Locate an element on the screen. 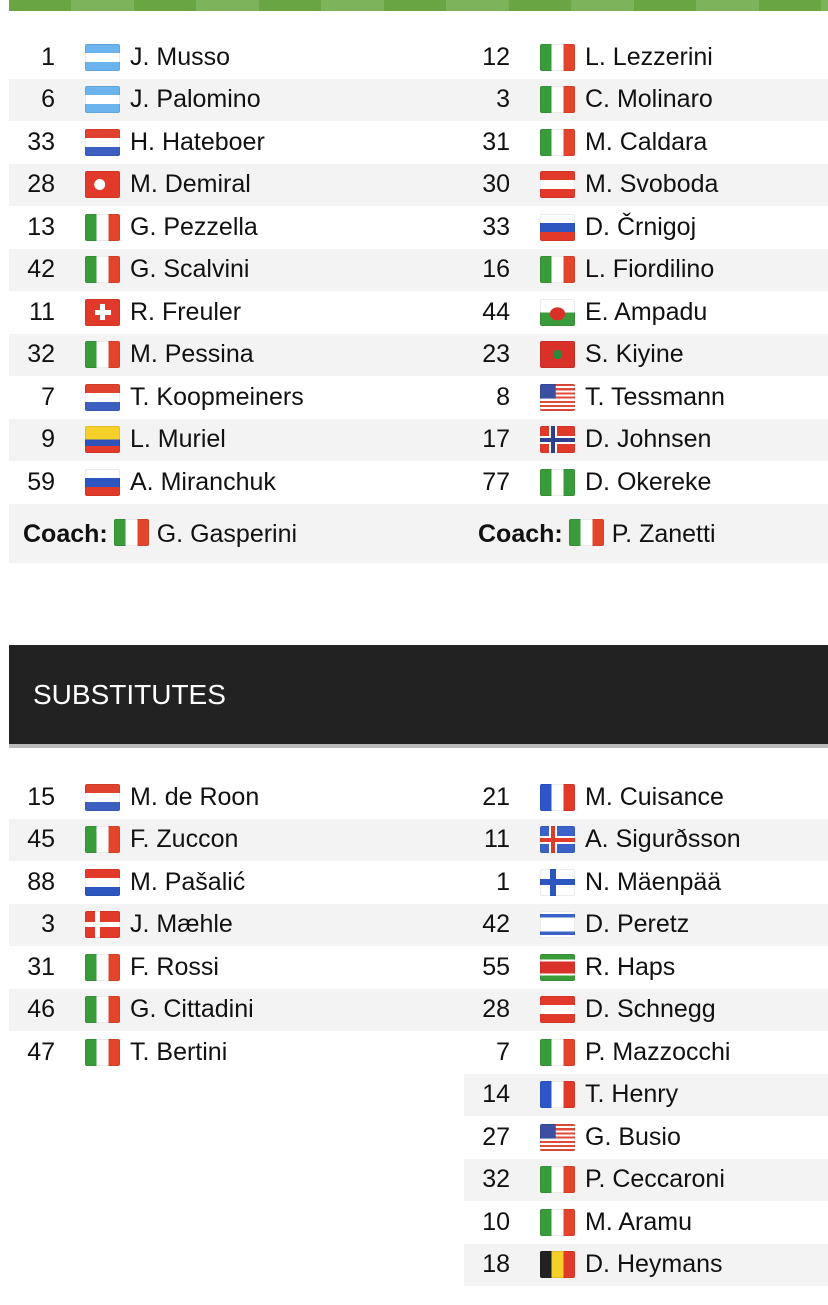  player-row: 13 G. Pezzella is located at coordinates (236, 227).